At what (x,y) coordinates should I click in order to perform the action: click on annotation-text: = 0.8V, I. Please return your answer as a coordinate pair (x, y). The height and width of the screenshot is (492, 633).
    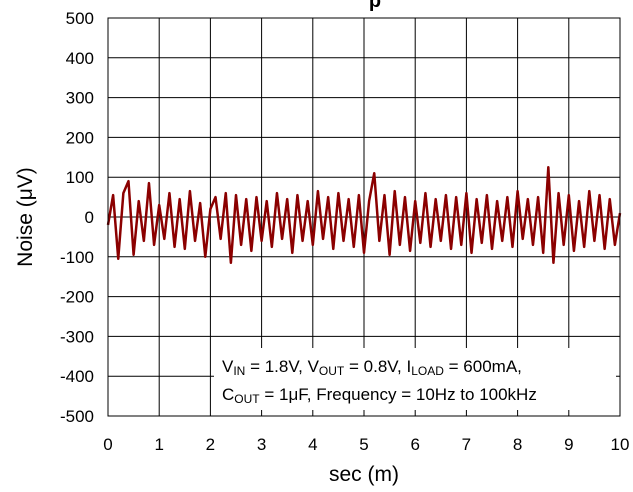
    Looking at the image, I should click on (377, 366).